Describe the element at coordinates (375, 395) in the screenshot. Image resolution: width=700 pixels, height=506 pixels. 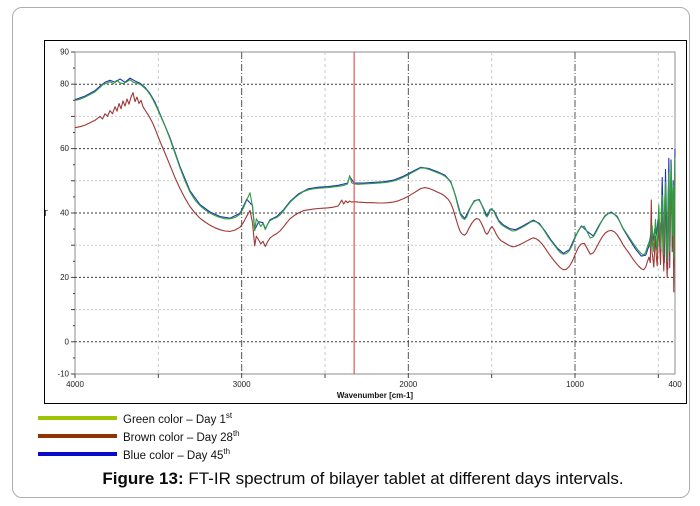
I see `x-axis-title: Wavenumber [cm-1]` at that location.